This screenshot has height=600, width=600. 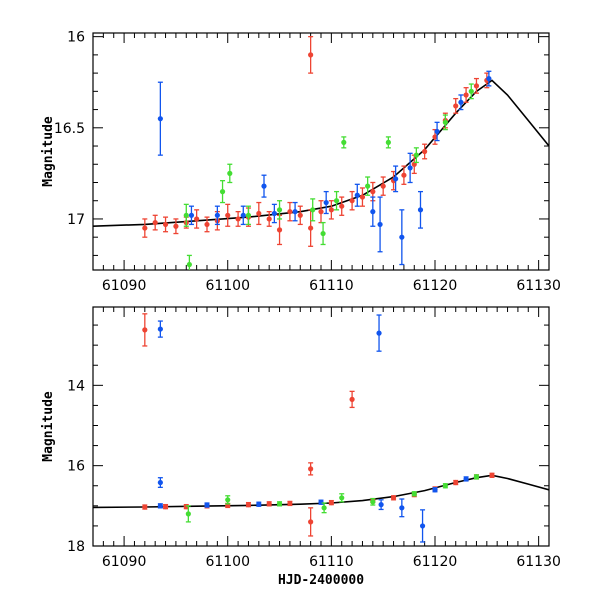 I want to click on y-tick-label: 17, so click(x=76, y=220).